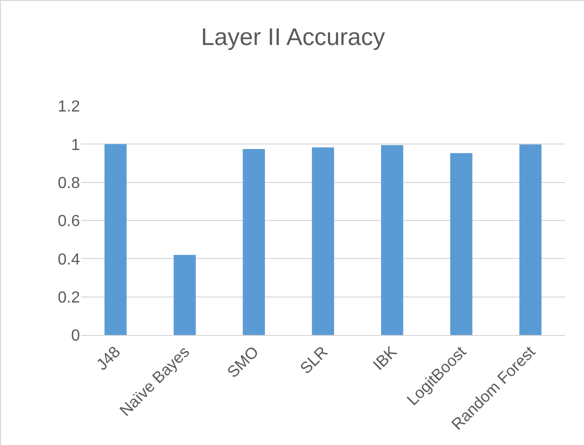 The height and width of the screenshot is (445, 584). What do you see at coordinates (385, 358) in the screenshot?
I see `x-tick-label: IBK` at bounding box center [385, 358].